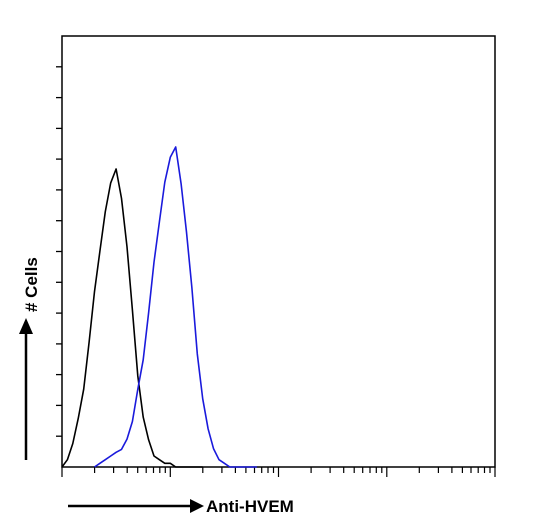  I want to click on y-axis-ticks, so click(59, 251).